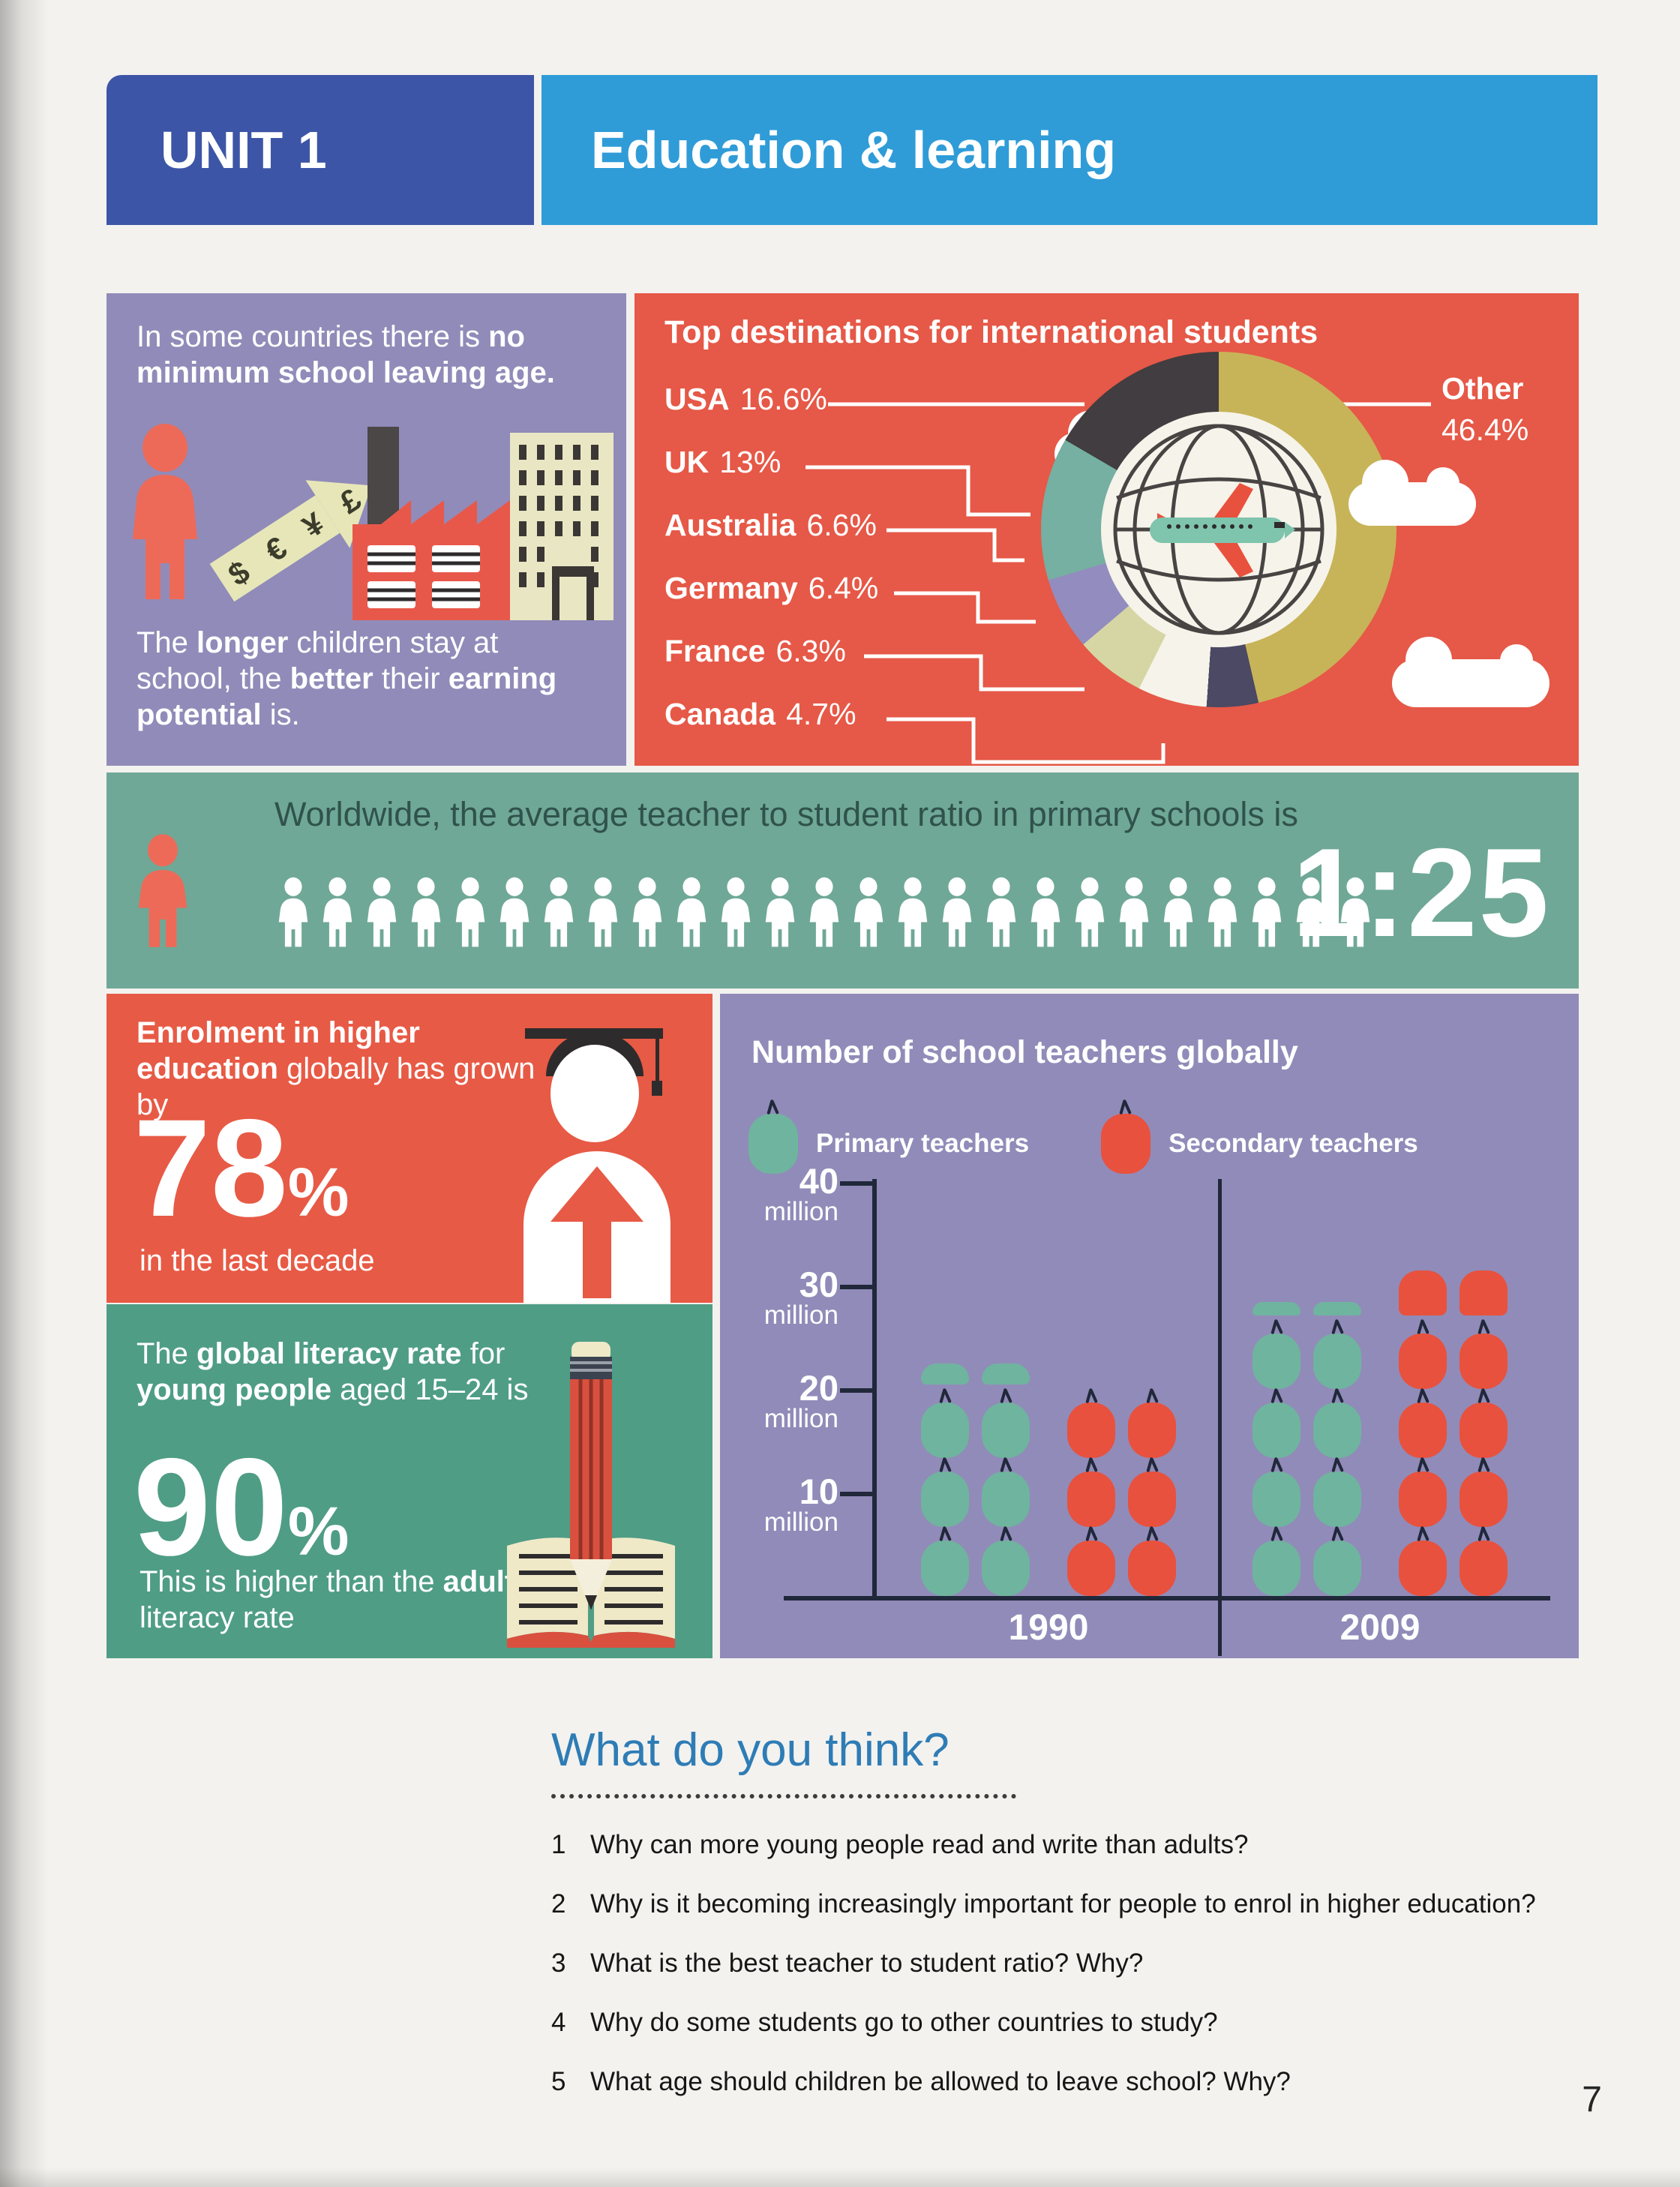 The height and width of the screenshot is (2187, 1680). I want to click on y-tick-label: 40 million, so click(801, 1193).